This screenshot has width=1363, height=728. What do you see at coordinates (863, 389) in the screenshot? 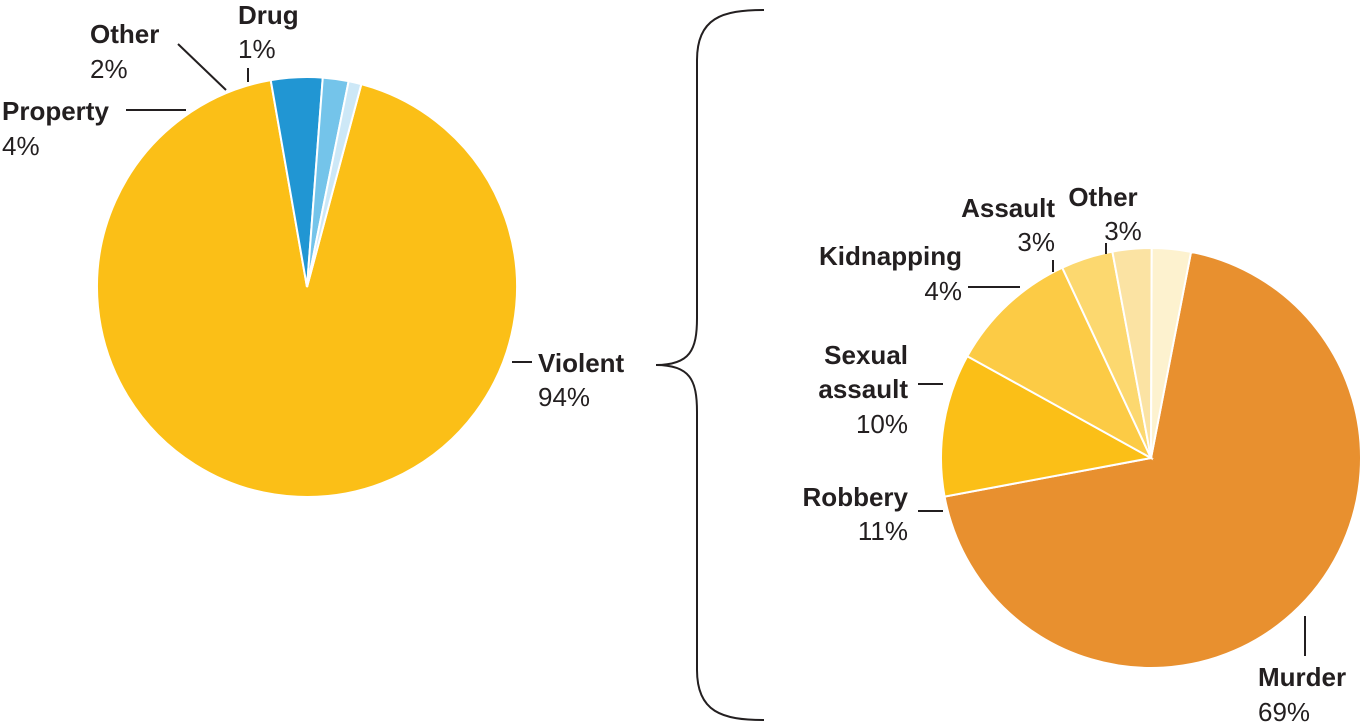
I see `label-sexual-name-line2: assault` at bounding box center [863, 389].